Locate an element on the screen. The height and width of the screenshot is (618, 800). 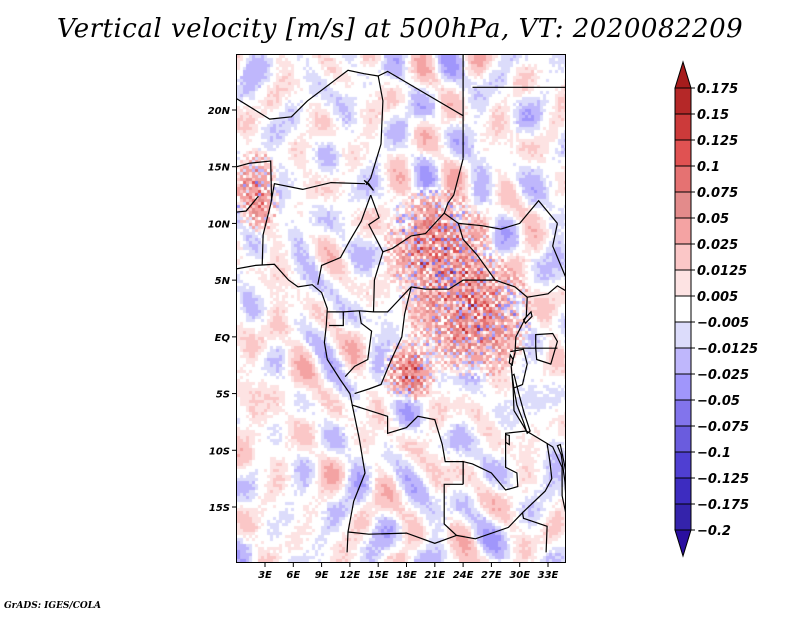
x-tick-label: 15E is located at coordinates (378, 575).